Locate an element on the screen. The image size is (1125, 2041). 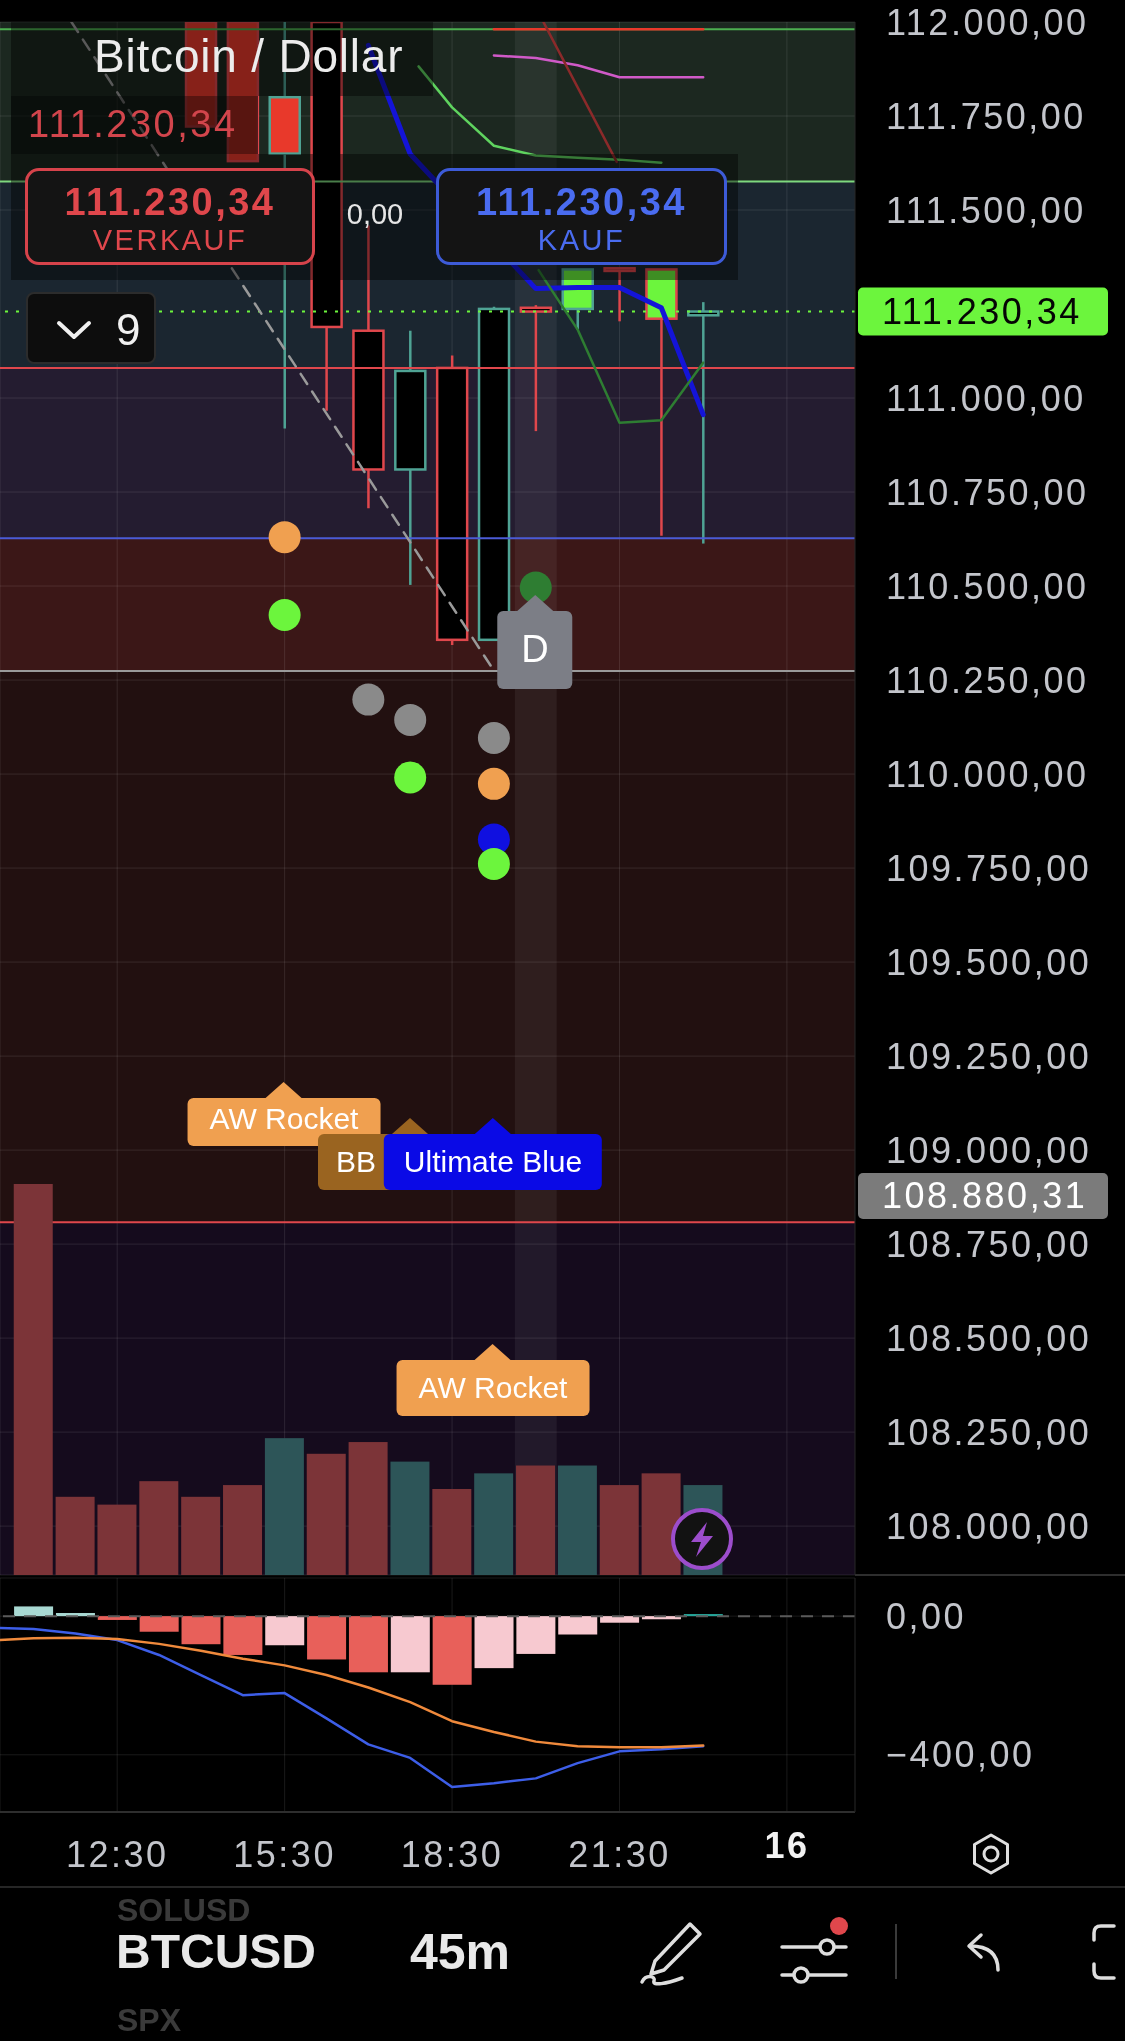
y-tick-label: 110.500,00 is located at coordinates (987, 586).